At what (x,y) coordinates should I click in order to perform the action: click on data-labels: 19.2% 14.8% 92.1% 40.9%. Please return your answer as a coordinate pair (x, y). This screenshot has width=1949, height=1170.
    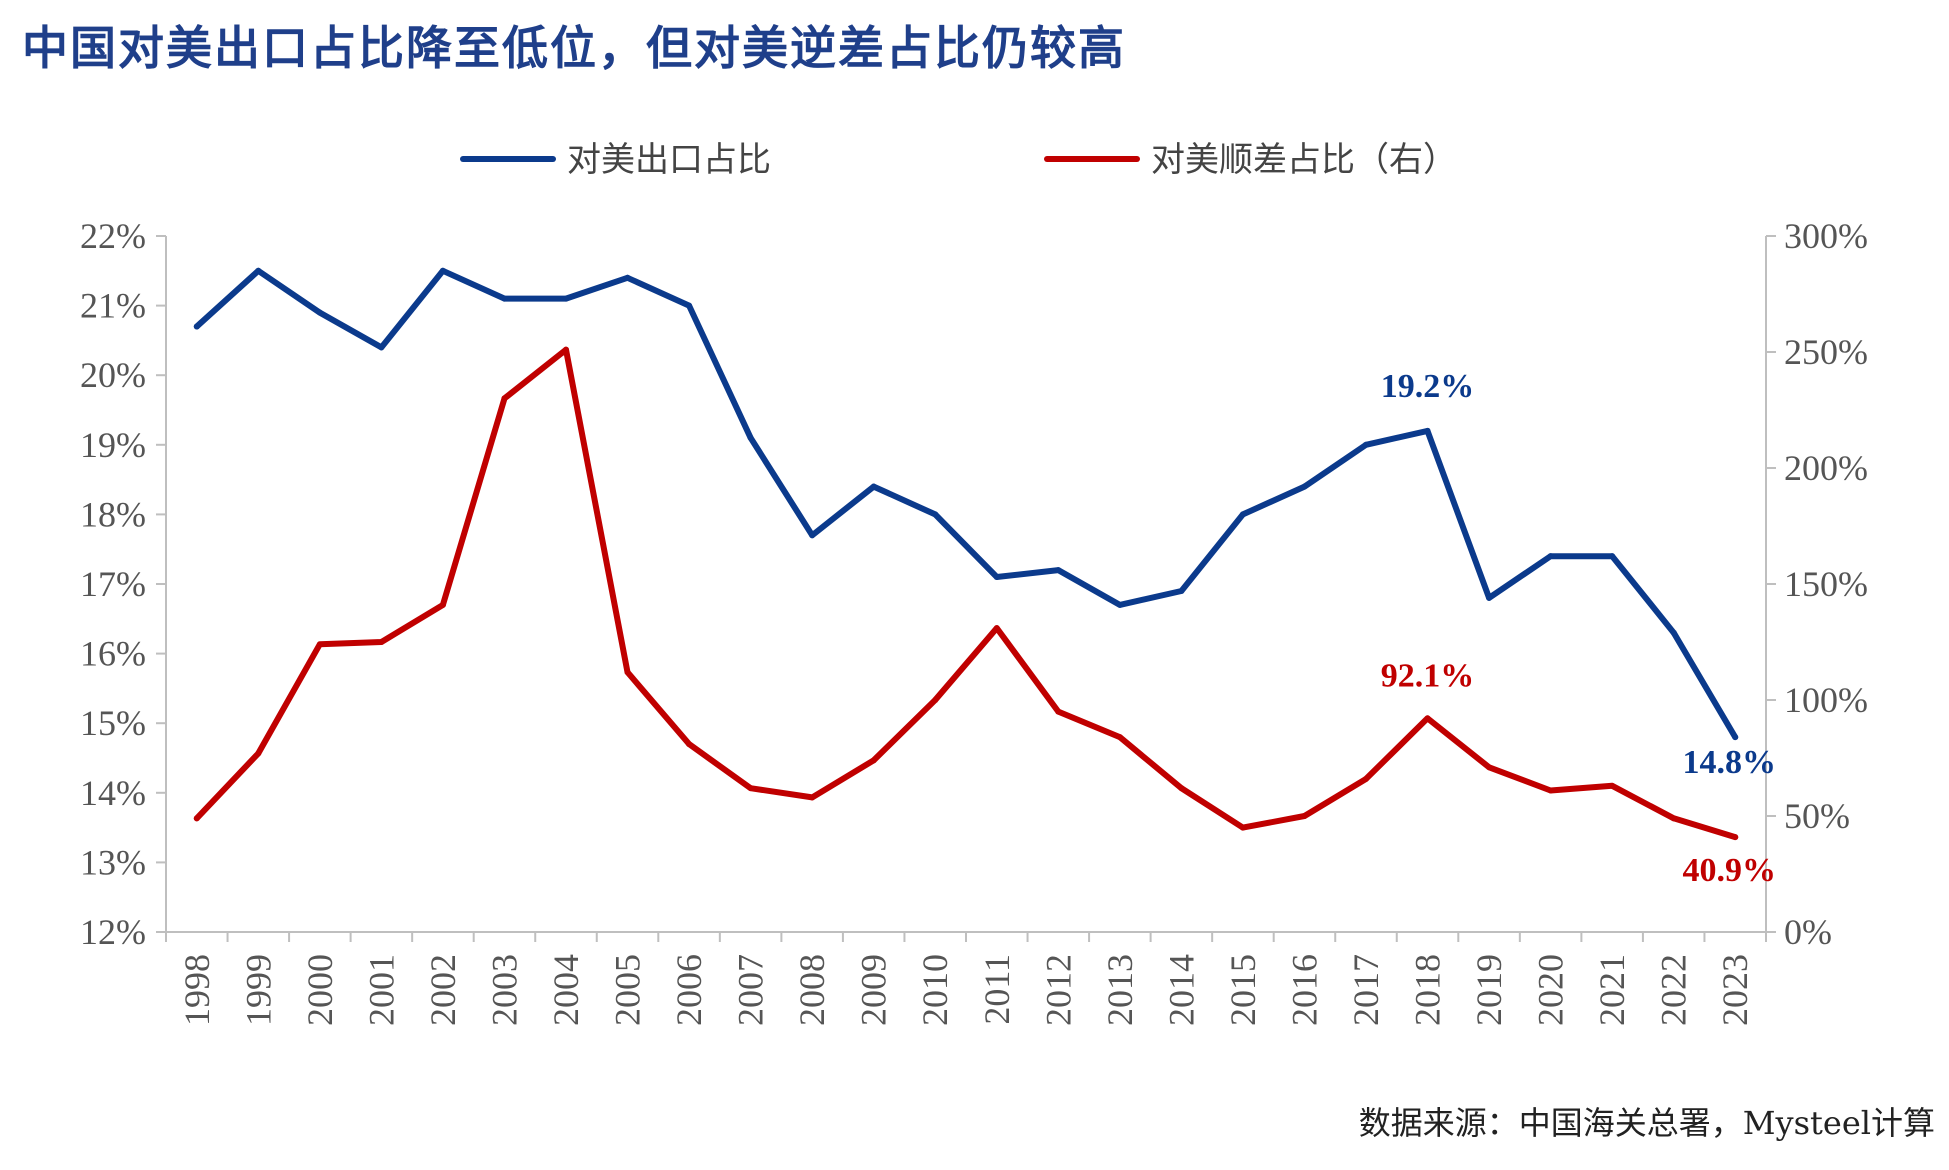
    Looking at the image, I should click on (1578, 628).